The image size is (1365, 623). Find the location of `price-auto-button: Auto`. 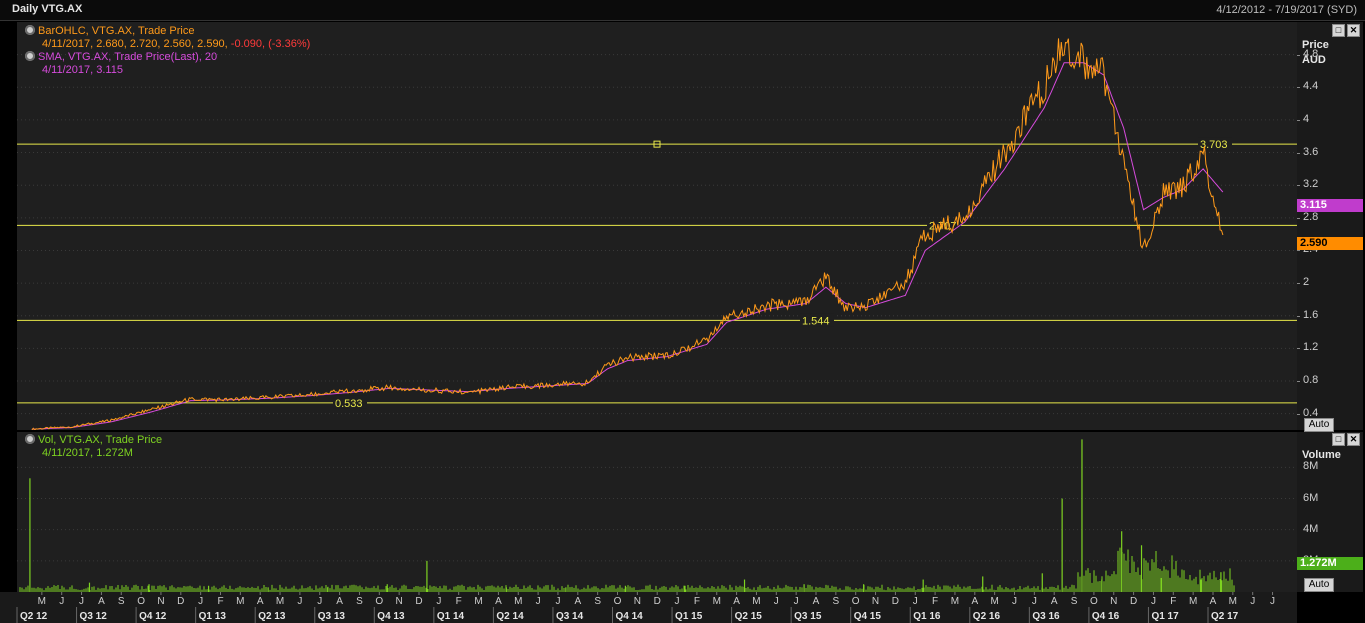

price-auto-button: Auto is located at coordinates (1319, 425).